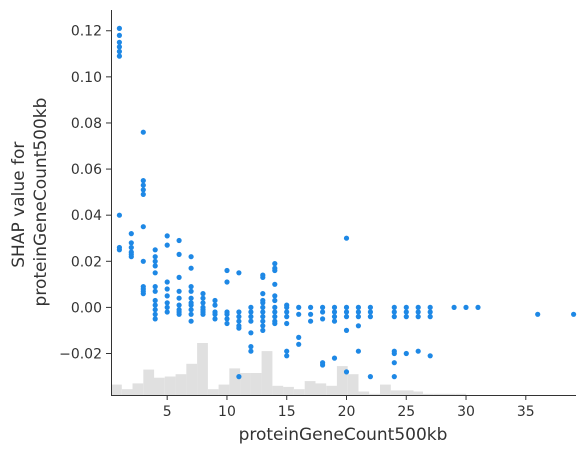 The image size is (585, 453). What do you see at coordinates (19, 205) in the screenshot?
I see `y-axis-title-line-1: SHAP value for` at bounding box center [19, 205].